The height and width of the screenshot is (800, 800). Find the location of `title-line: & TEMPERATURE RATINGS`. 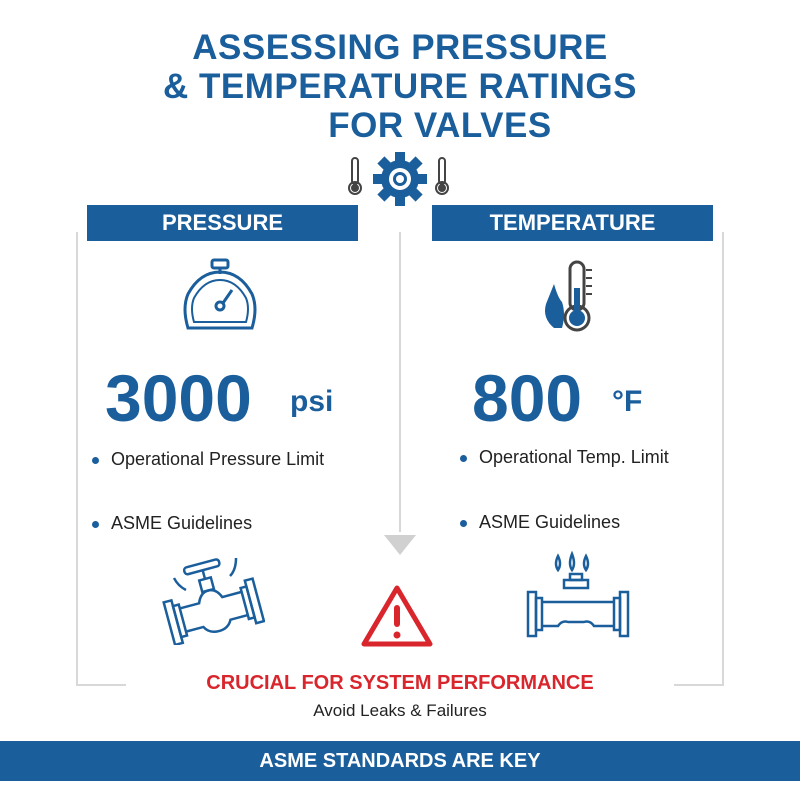

title-line: & TEMPERATURE RATINGS is located at coordinates (400, 86).